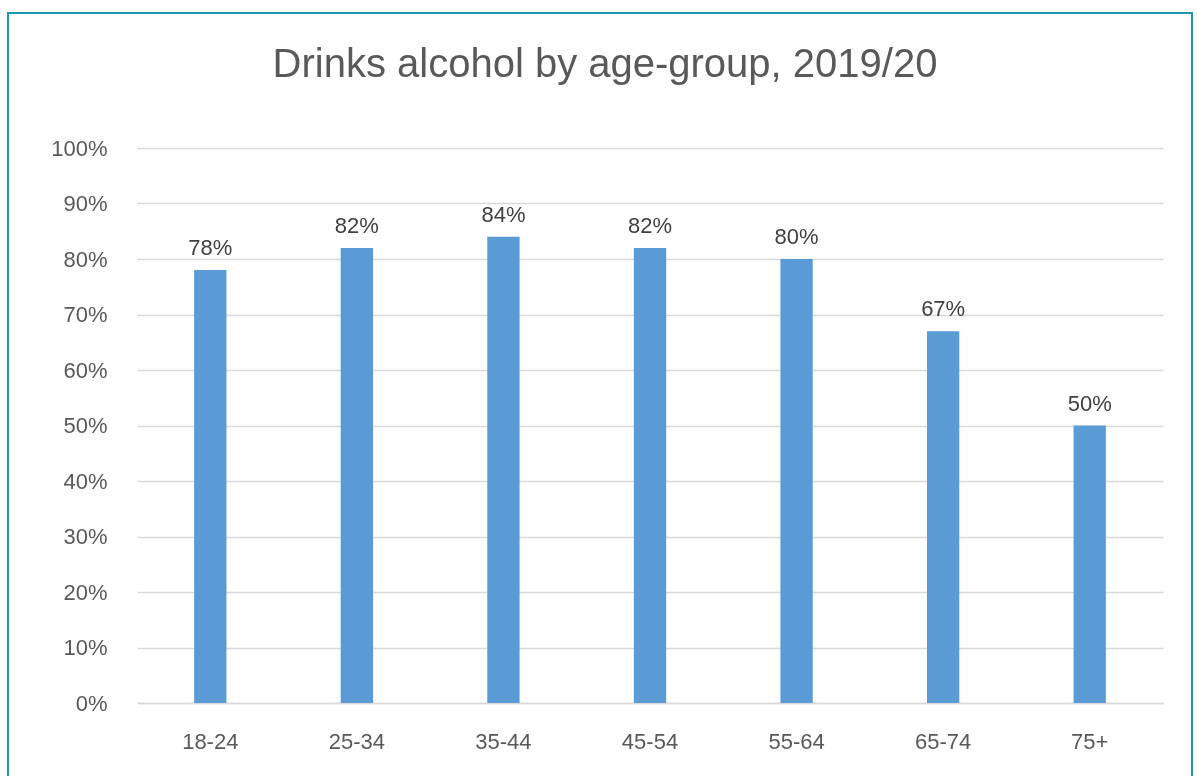  What do you see at coordinates (79, 148) in the screenshot?
I see `y-tick-label: 100%` at bounding box center [79, 148].